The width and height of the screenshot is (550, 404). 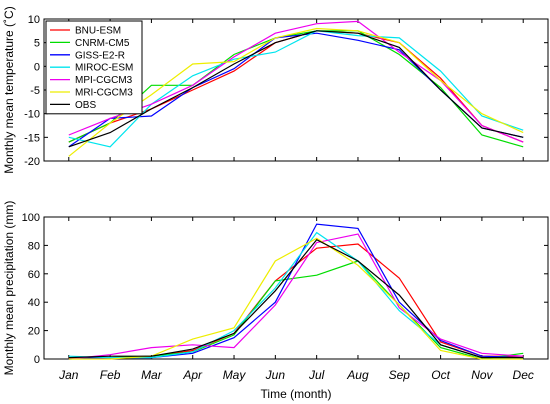 I want to click on x-tick-label: Oct, so click(x=440, y=375).